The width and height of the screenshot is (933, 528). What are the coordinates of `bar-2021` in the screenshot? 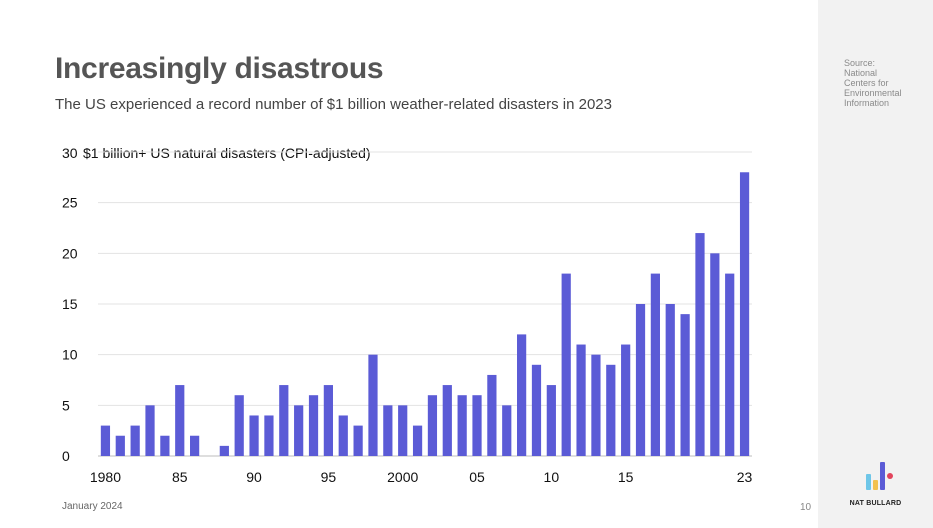 It's located at (715, 354).